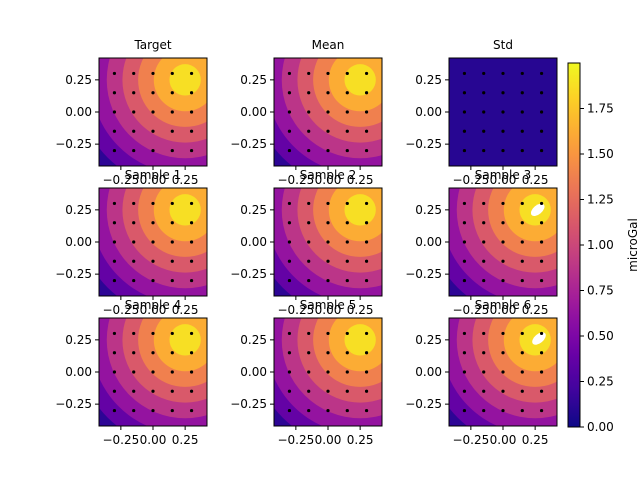 This screenshot has height=480, width=640. Describe the element at coordinates (600, 245) in the screenshot. I see `colorbar-tick-label: 1.00` at that location.